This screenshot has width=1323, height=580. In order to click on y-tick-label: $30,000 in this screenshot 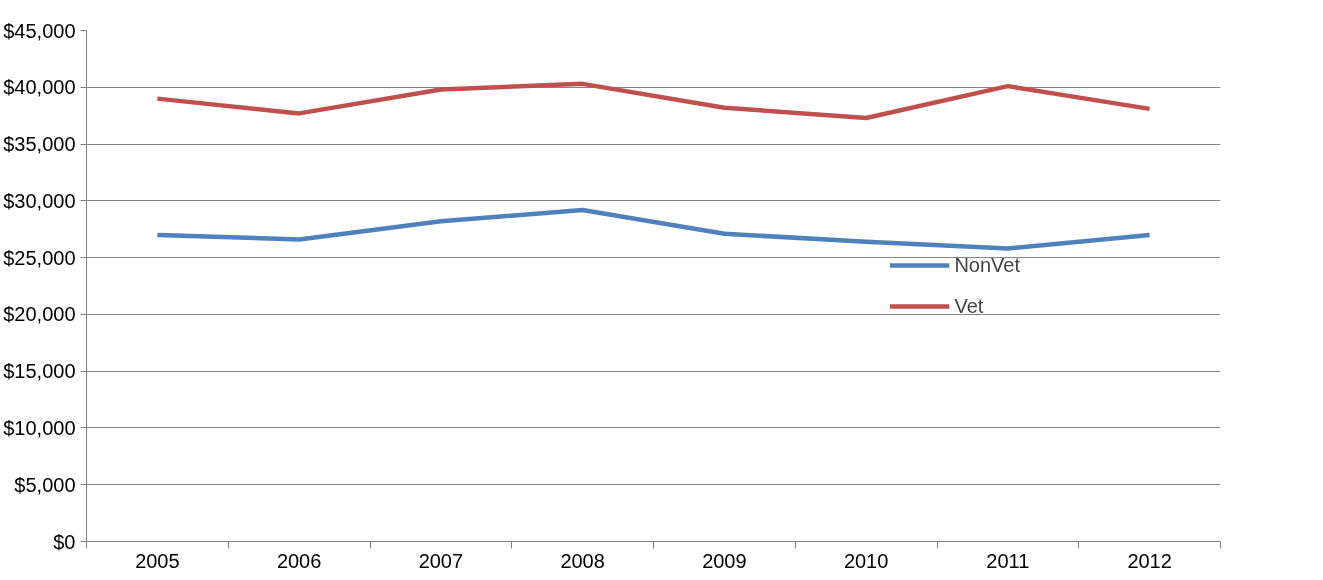, I will do `click(39, 200)`.